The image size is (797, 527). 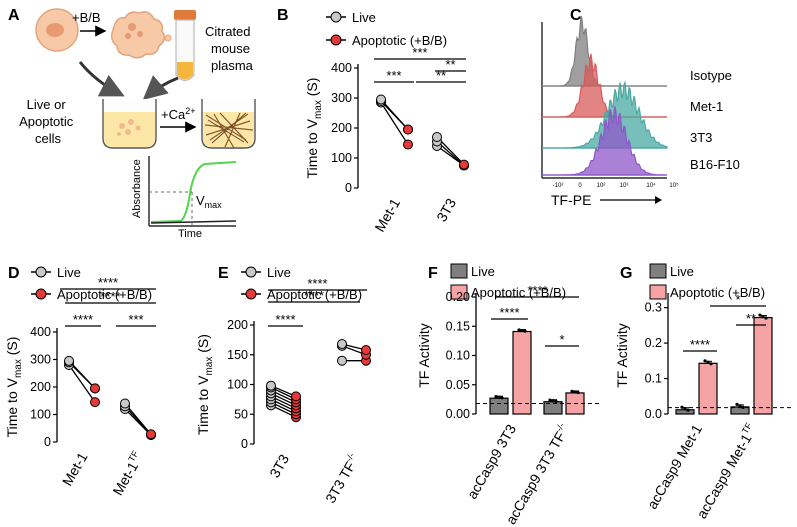 I want to click on legend-d: Live Apoptotic (+B/B), so click(x=91, y=283).